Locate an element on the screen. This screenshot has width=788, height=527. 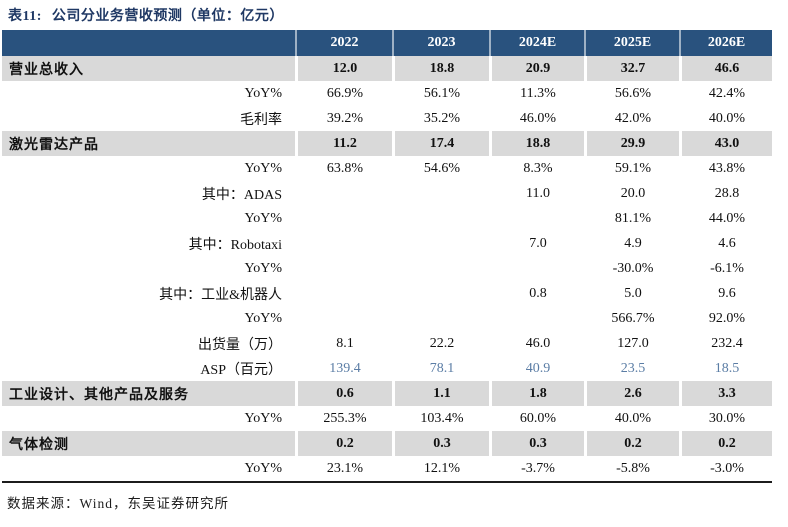
table-row: 其中：工业&机器人 0.8 5.0 9.6 is located at coordinates (387, 293).